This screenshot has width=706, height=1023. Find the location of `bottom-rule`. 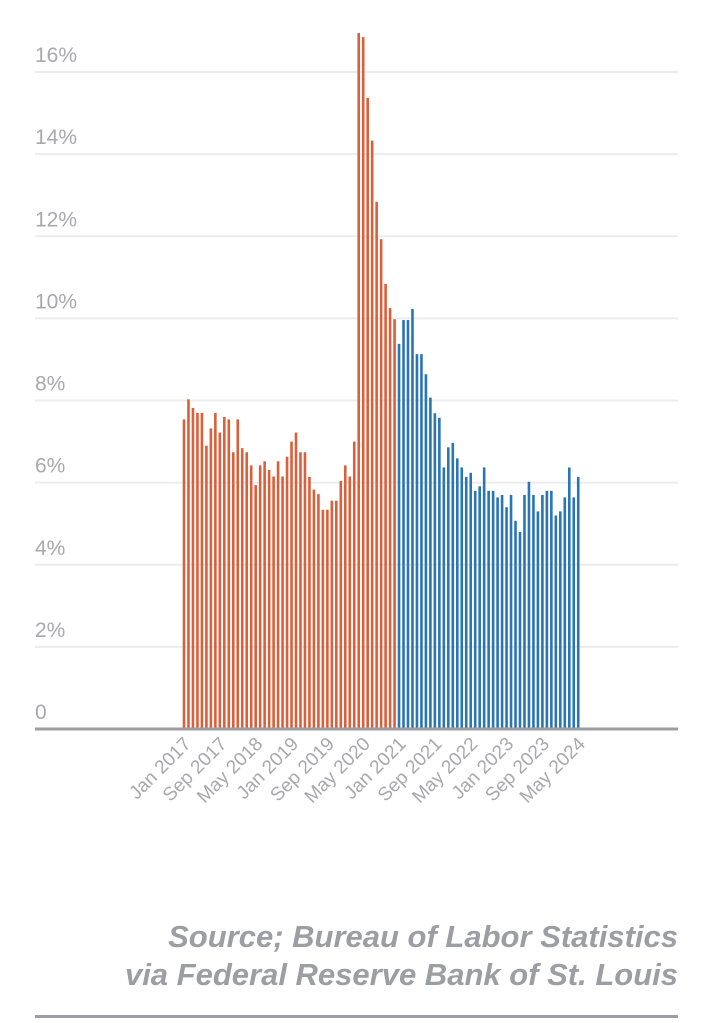

bottom-rule is located at coordinates (356, 1016).